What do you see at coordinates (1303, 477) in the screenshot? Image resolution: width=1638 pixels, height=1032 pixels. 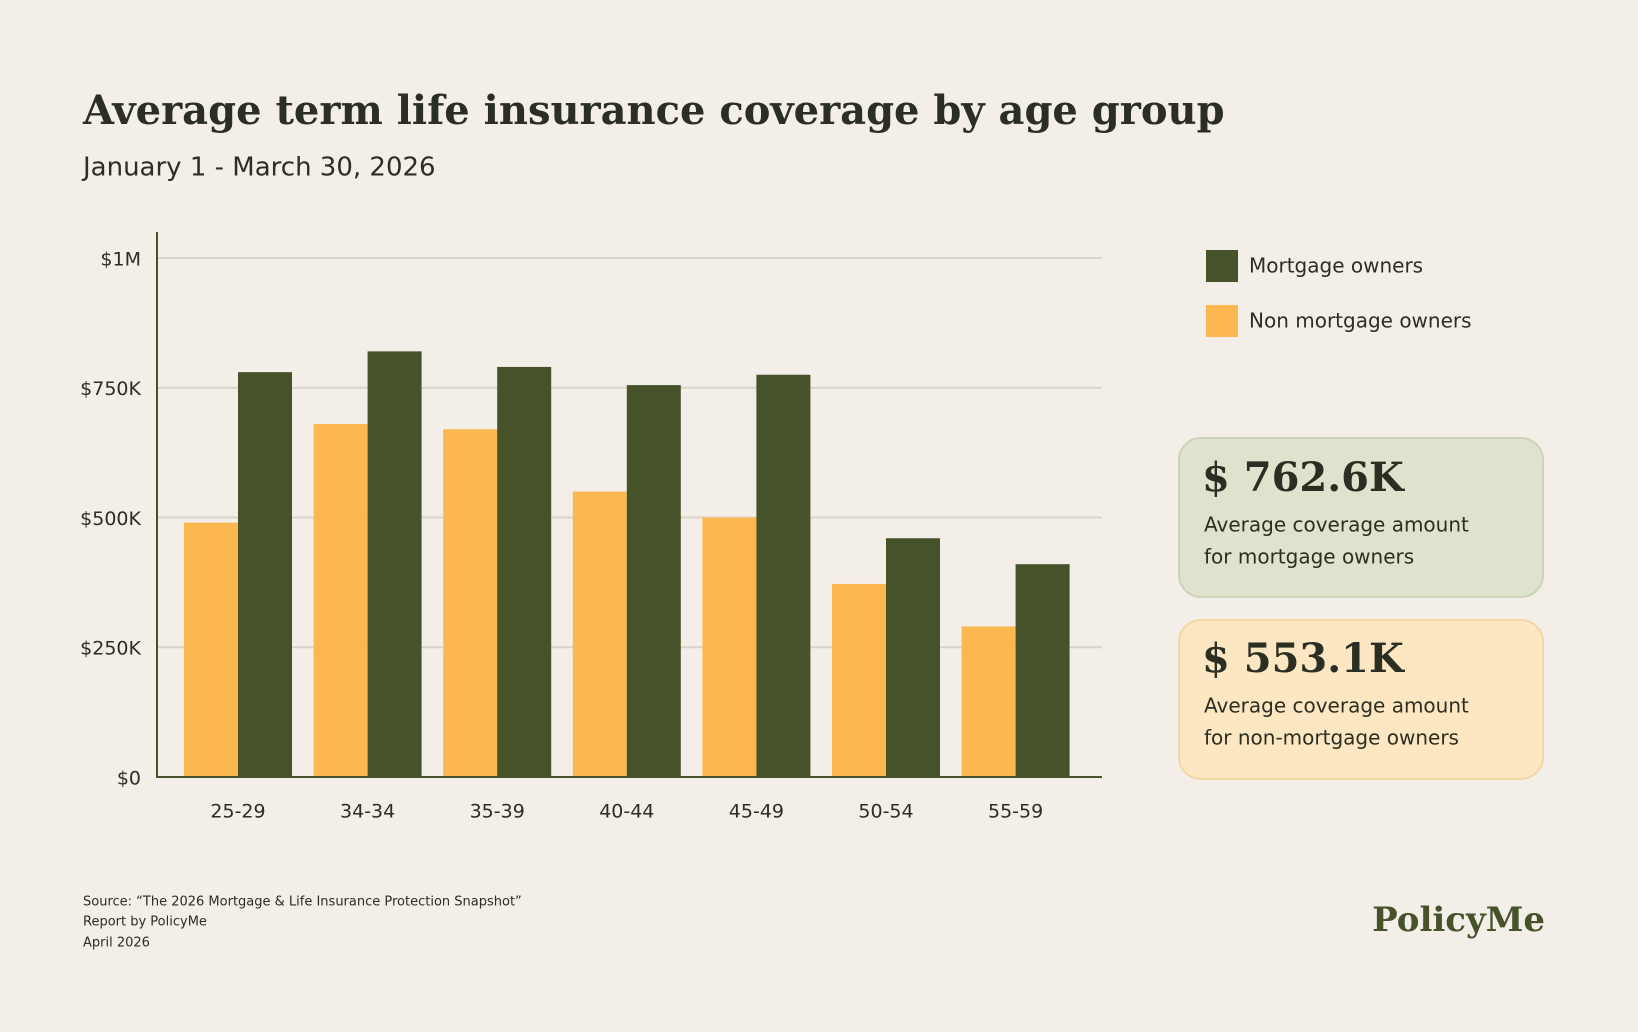 I see `callout-value: $ 762.6K` at bounding box center [1303, 477].